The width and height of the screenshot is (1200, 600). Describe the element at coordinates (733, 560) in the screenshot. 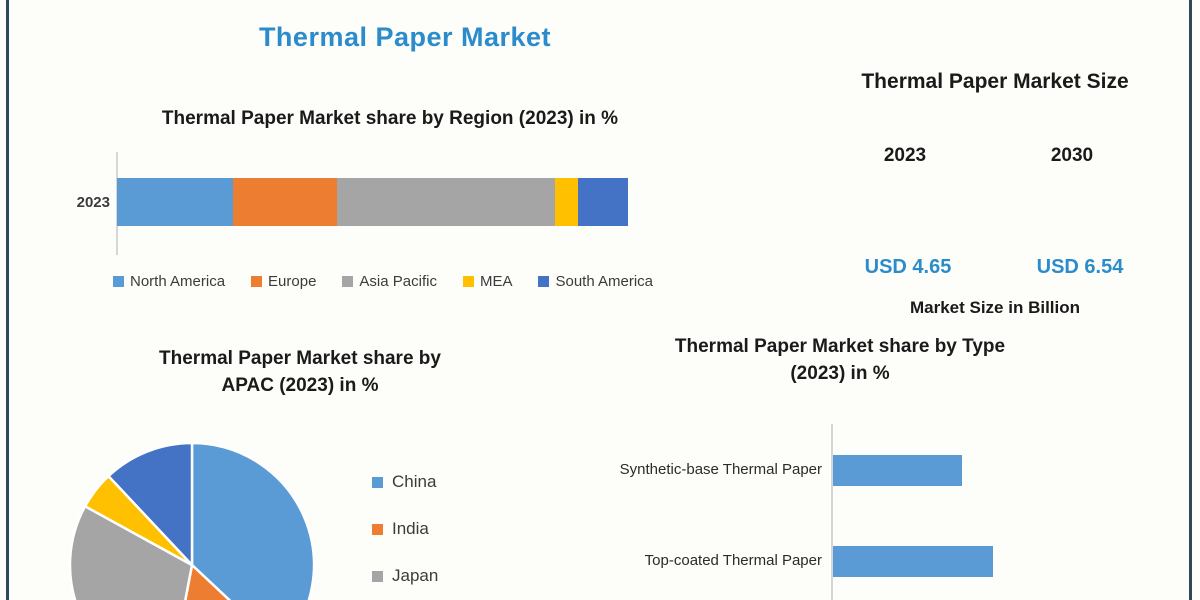

I see `type-label-top-coated: Top-coated Thermal Paper` at that location.